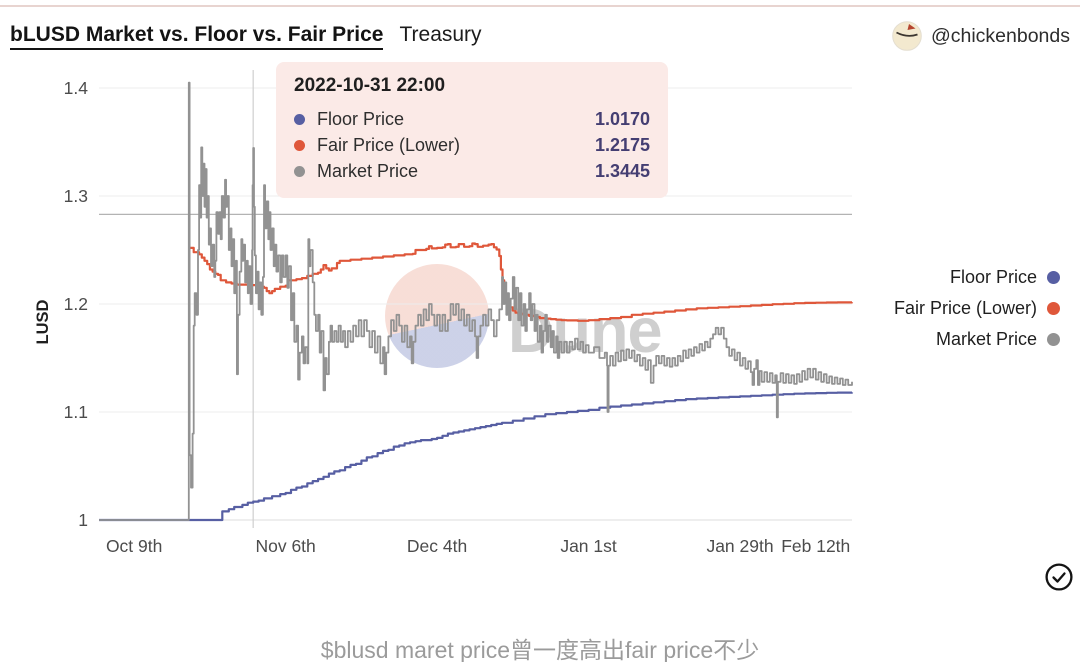  I want to click on y-tick-label: 1, so click(83, 520).